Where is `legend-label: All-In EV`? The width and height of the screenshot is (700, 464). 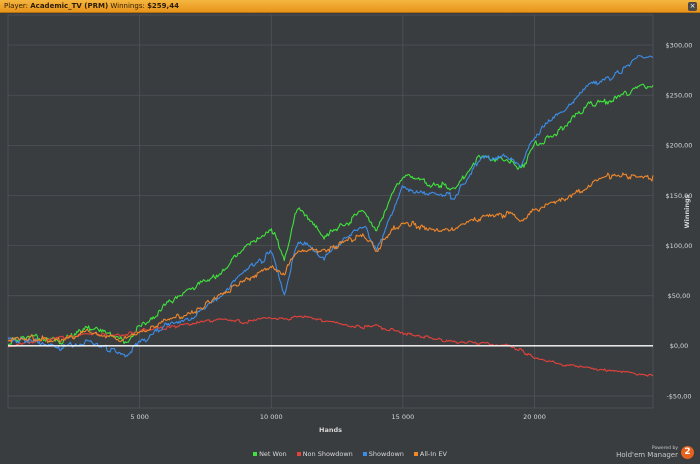 legend-label: All-In EV is located at coordinates (433, 454).